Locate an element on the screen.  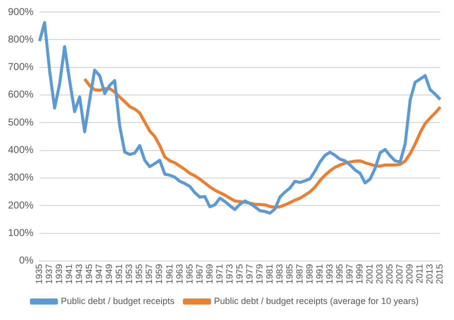
x-tick-label: 1957 is located at coordinates (149, 274).